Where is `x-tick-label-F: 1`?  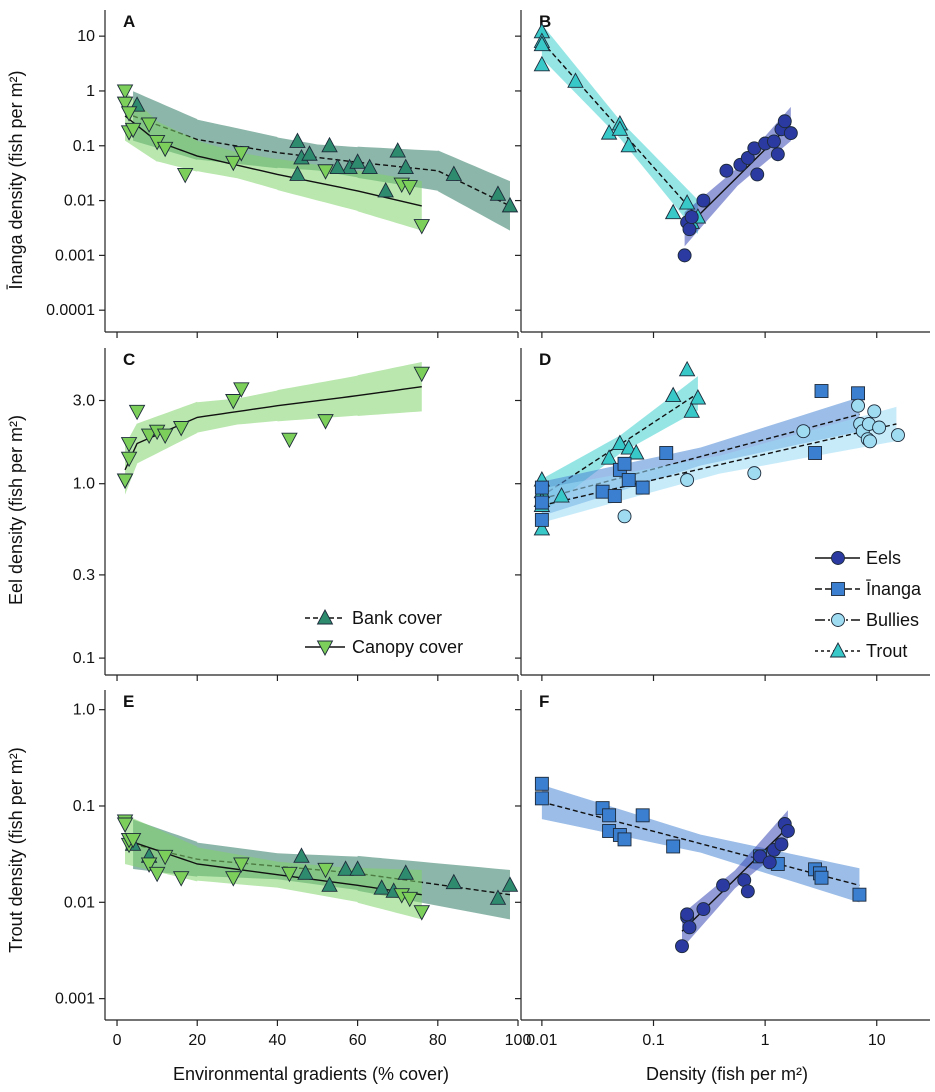
x-tick-label-F: 1 is located at coordinates (765, 1040).